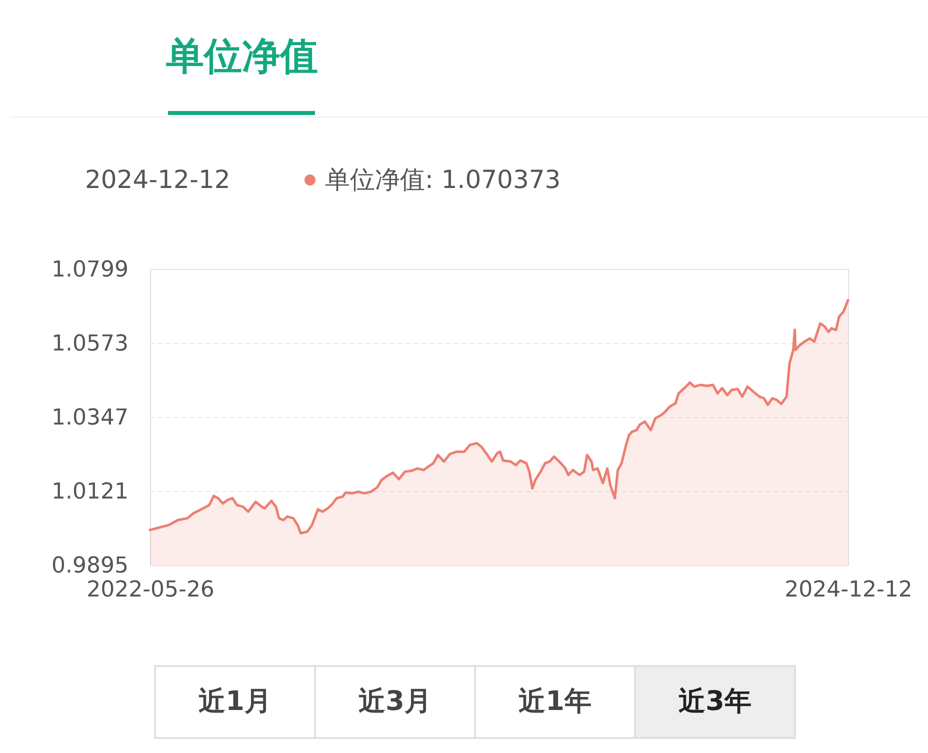 The height and width of the screenshot is (753, 928). I want to click on y-tick-label: 1.0347, so click(90, 418).